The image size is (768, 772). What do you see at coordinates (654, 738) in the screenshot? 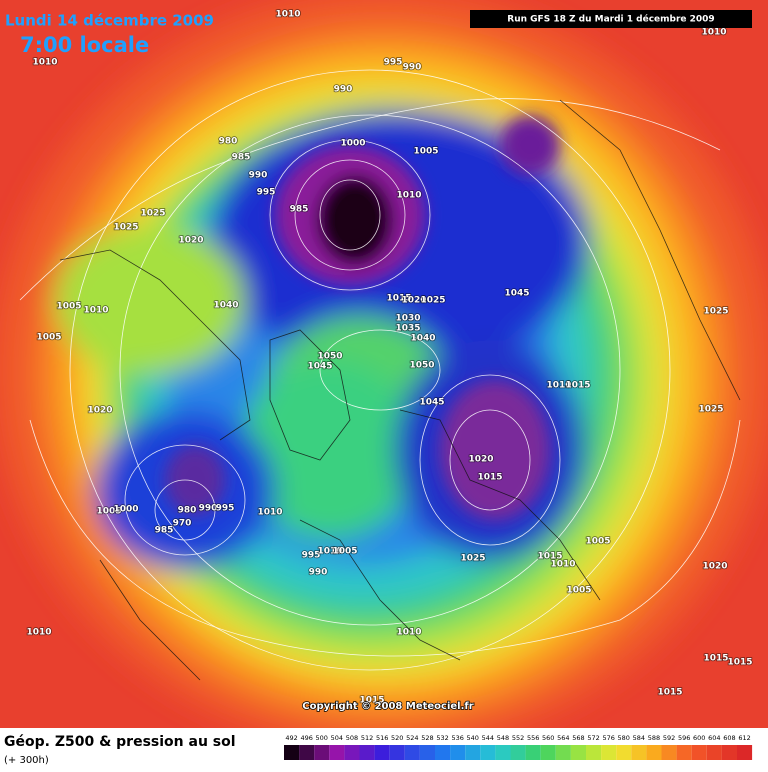
I see `scale-label: 588` at bounding box center [654, 738].